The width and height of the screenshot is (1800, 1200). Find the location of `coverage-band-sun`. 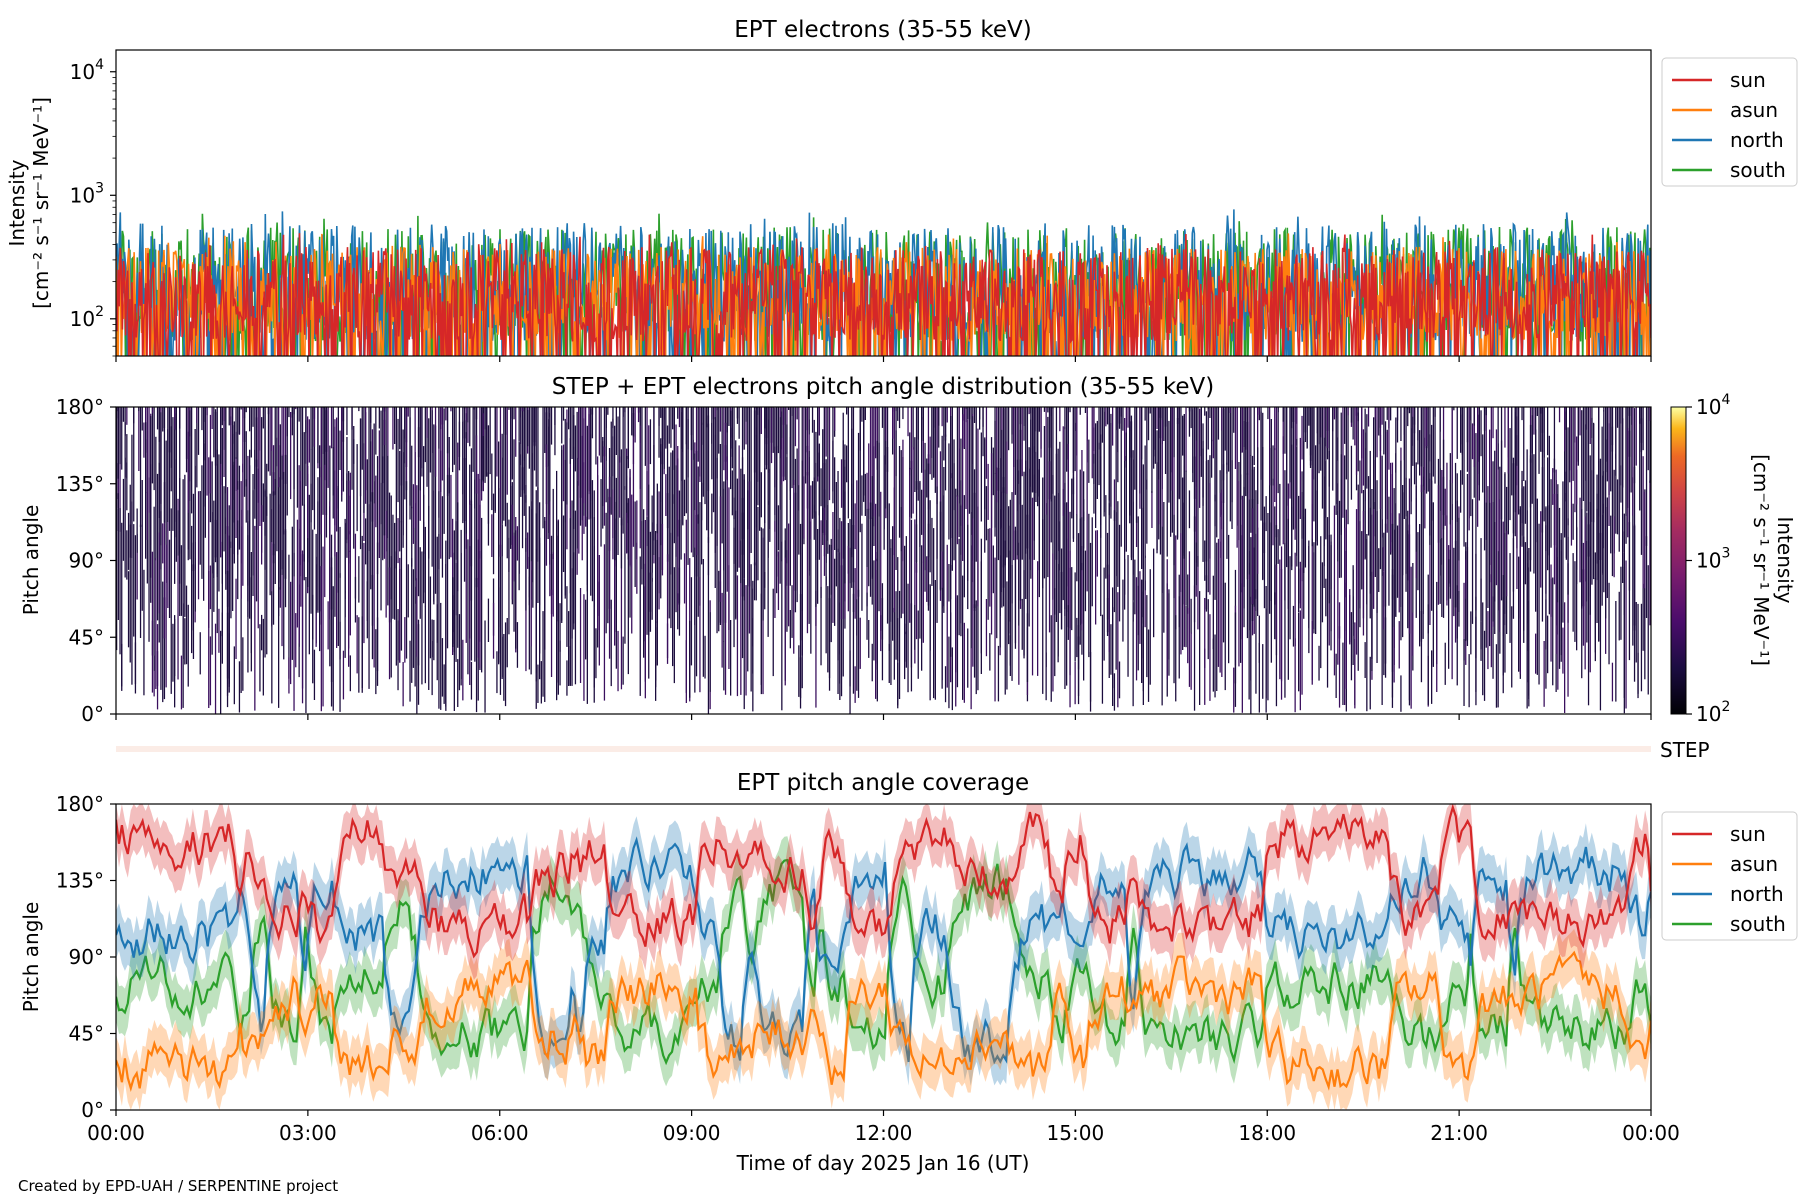

coverage-band-sun is located at coordinates (883, 892).